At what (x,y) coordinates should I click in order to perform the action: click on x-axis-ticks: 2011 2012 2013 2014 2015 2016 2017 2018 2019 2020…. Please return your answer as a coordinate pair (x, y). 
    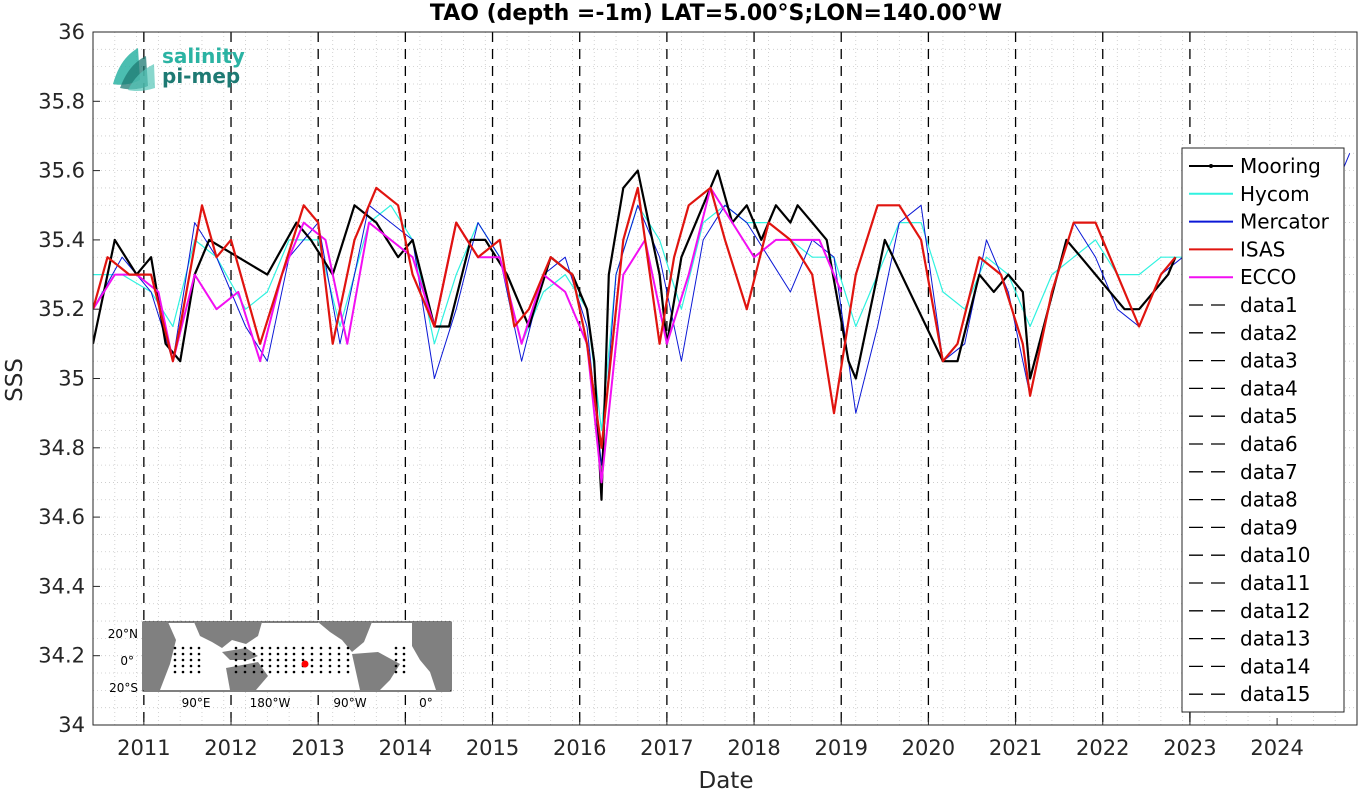
    Looking at the image, I should click on (710, 739).